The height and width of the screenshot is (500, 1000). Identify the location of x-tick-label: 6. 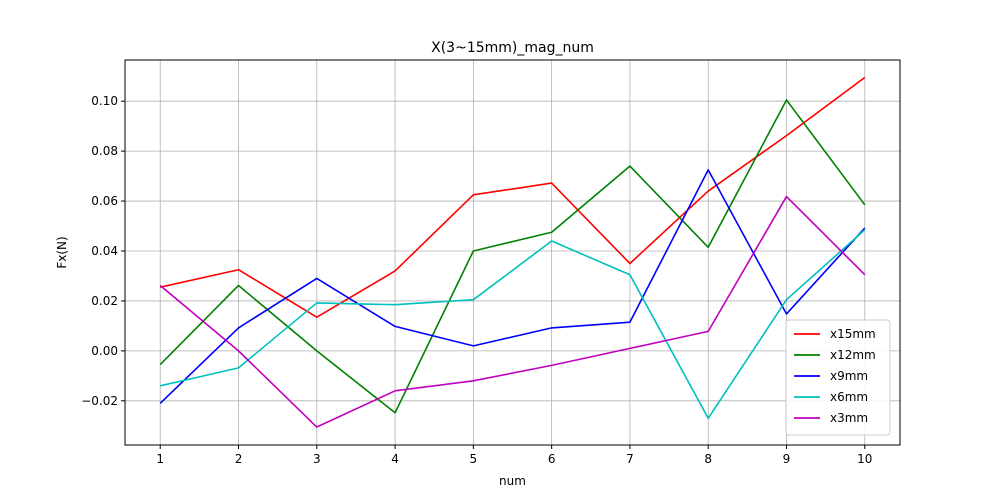
(552, 459).